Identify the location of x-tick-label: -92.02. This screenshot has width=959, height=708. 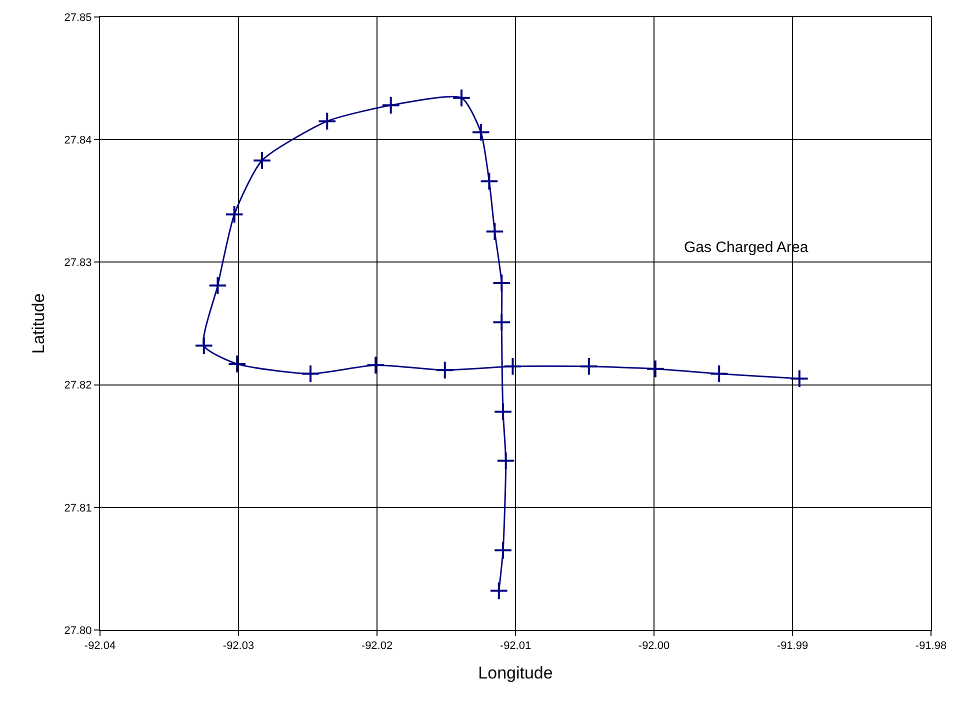
(377, 646).